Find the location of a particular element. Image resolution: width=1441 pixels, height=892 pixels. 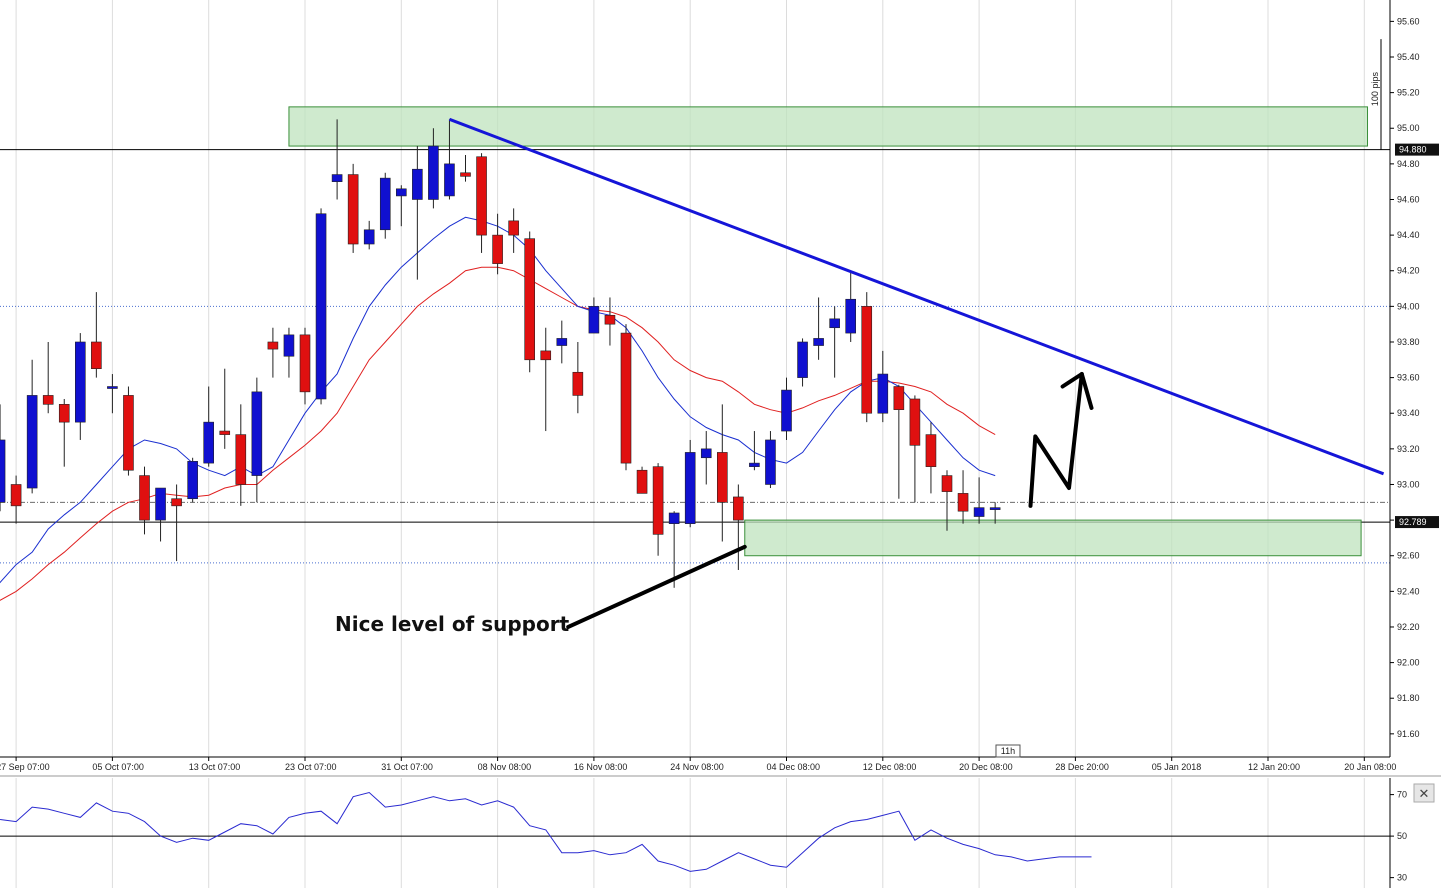

time-tick-label: 27 Sep 07:00 is located at coordinates (25, 767).